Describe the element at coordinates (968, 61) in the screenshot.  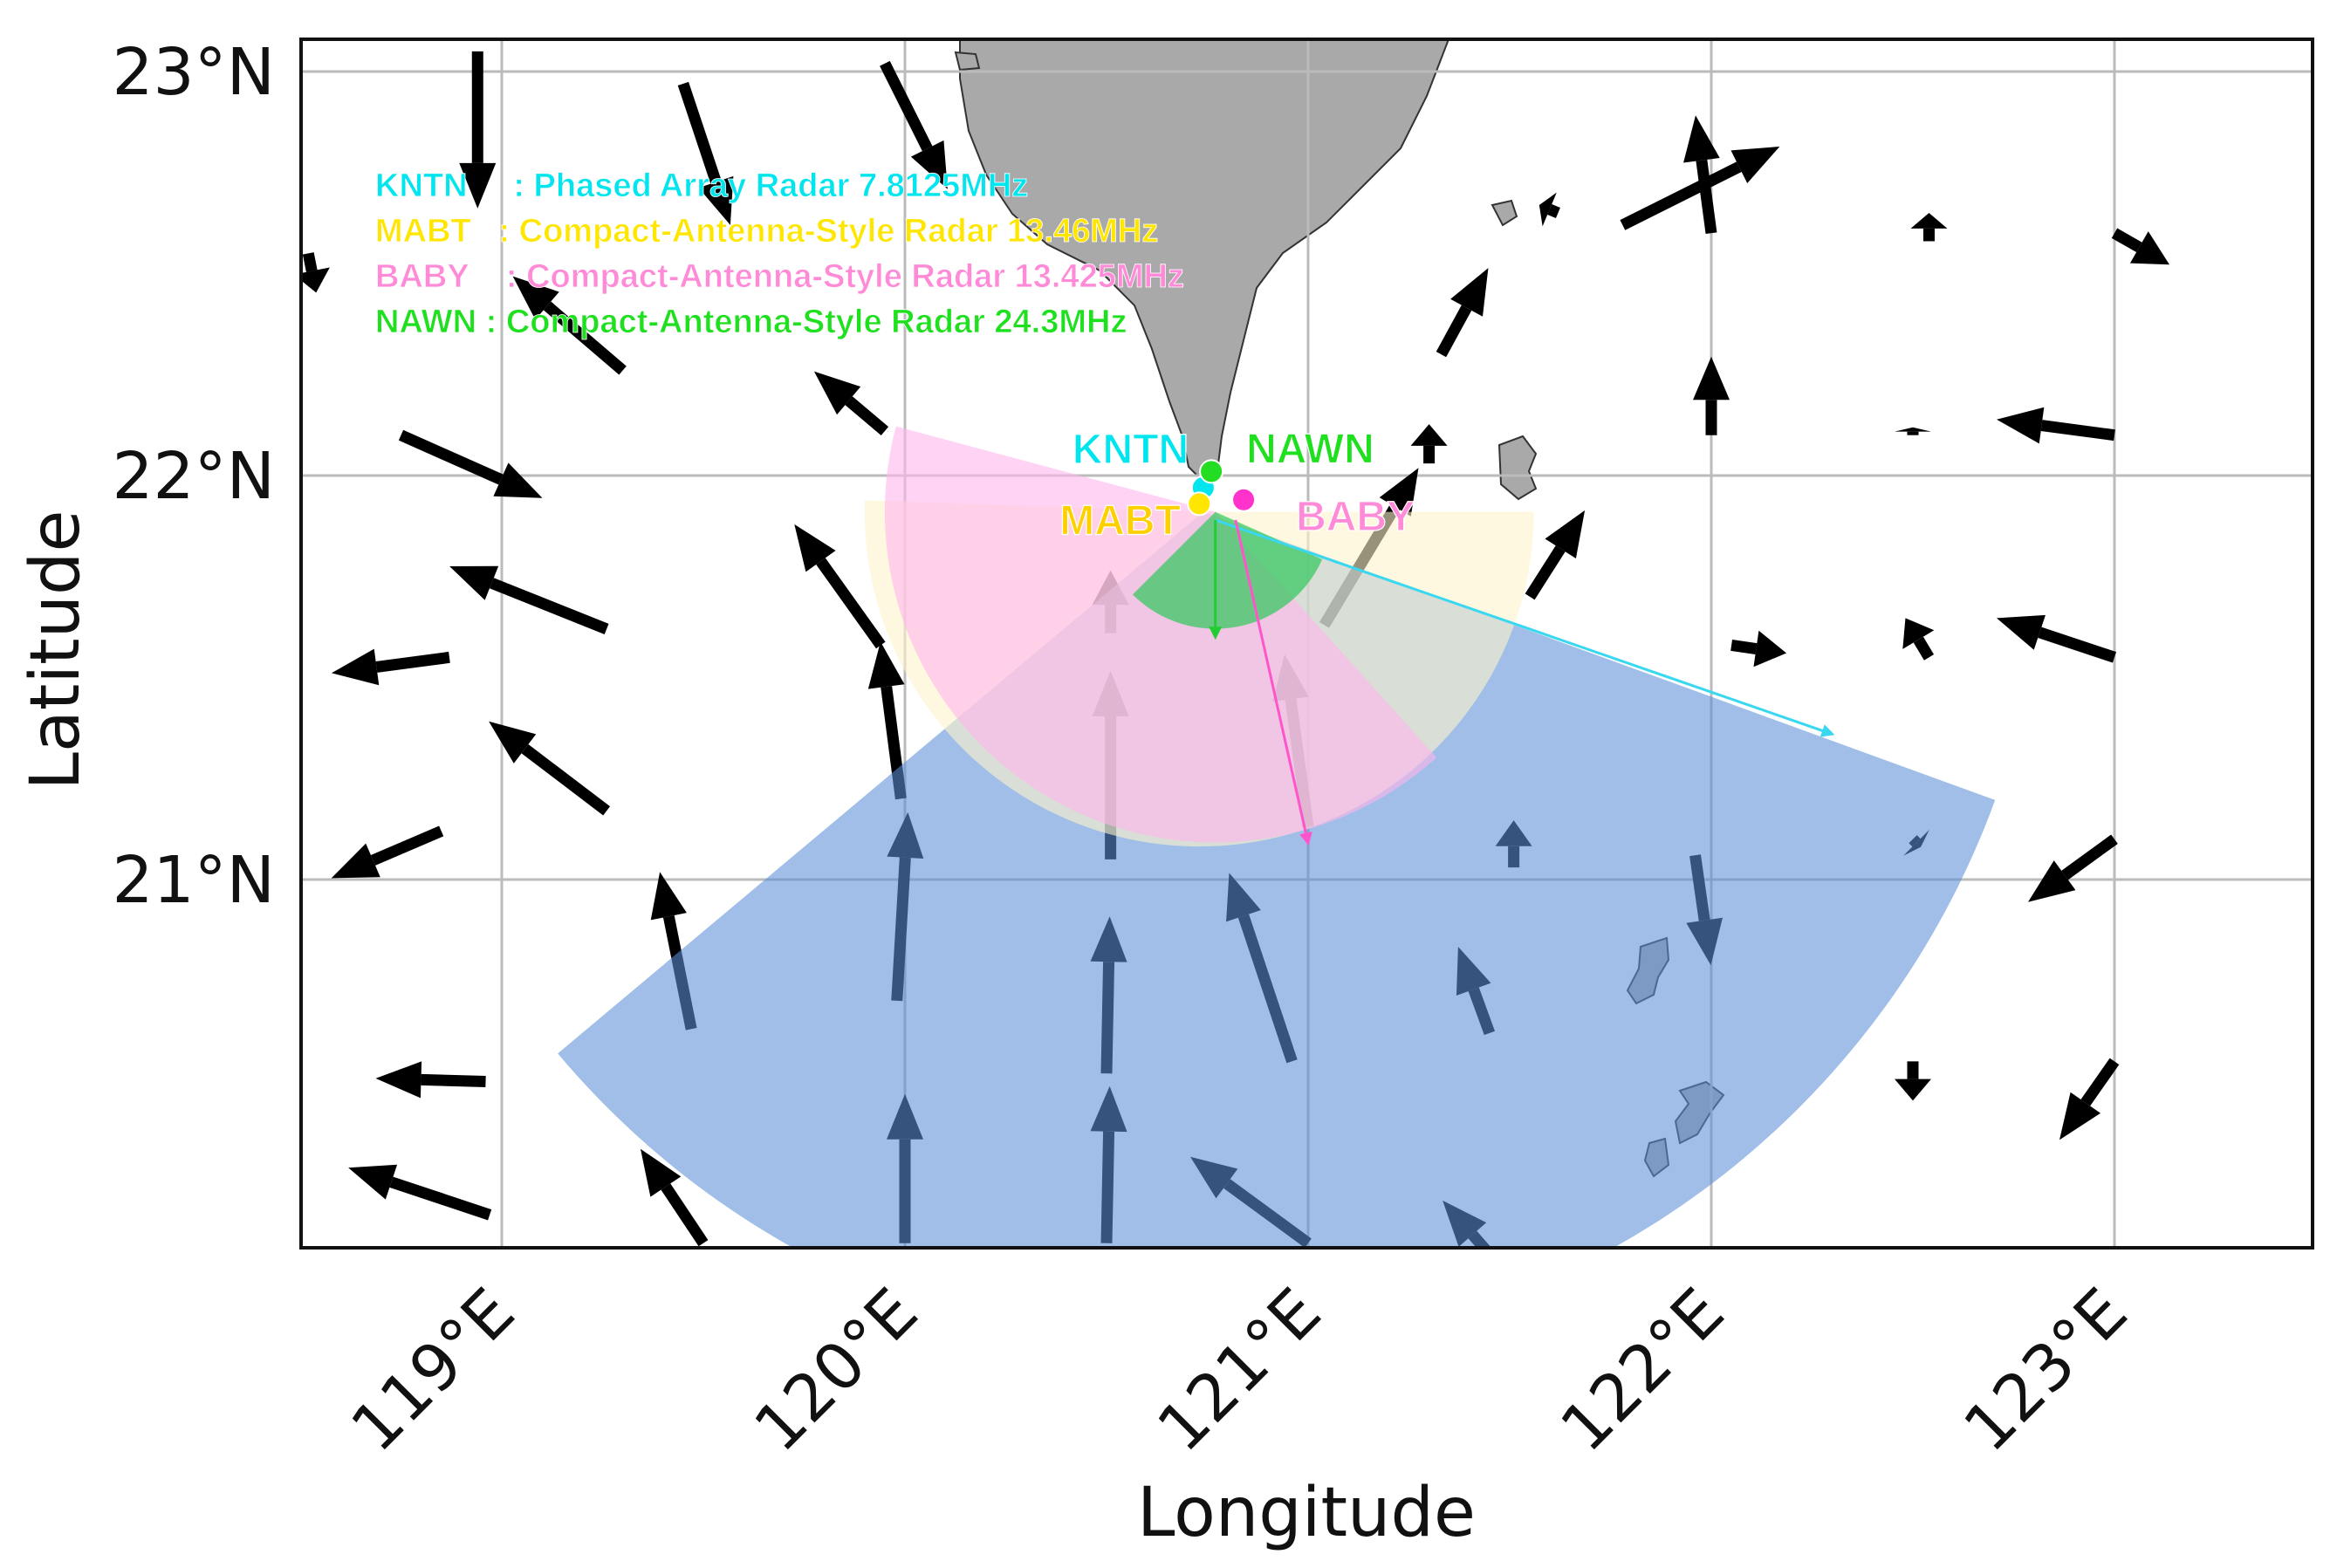
I see `penghu-island` at that location.